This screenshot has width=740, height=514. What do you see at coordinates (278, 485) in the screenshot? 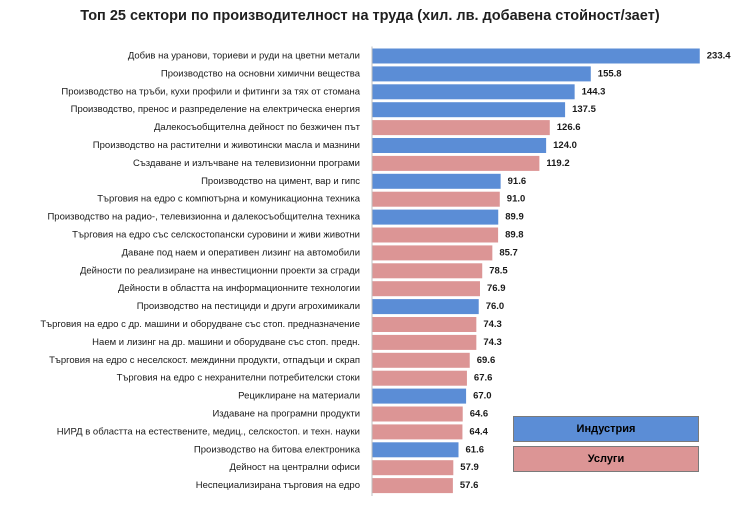
I see `category-label-25: Неспециализирана търговия на едро` at bounding box center [278, 485].